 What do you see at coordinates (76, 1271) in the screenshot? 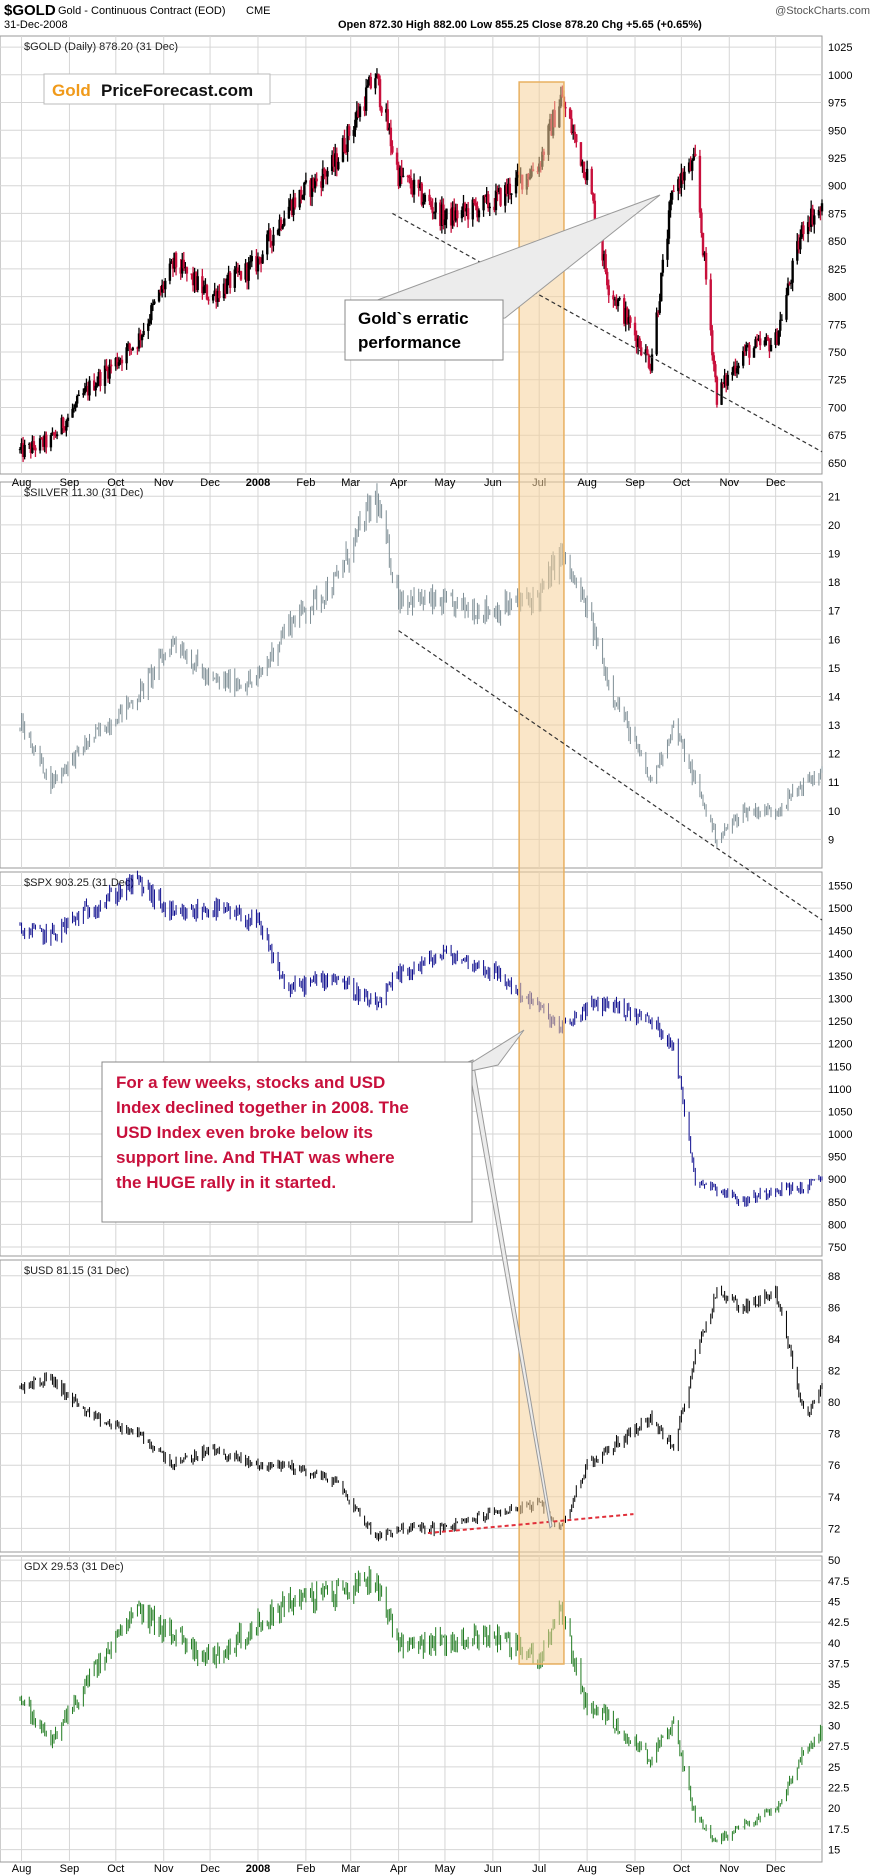
I see `series-label: $USD 81.15 (31 Dec)` at bounding box center [76, 1271].